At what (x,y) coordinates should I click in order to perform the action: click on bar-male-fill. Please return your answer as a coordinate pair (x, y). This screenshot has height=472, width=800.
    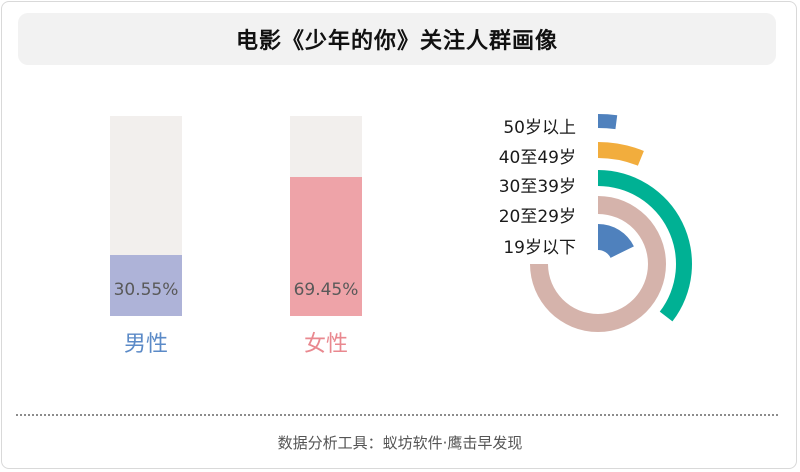
    Looking at the image, I should click on (146, 285).